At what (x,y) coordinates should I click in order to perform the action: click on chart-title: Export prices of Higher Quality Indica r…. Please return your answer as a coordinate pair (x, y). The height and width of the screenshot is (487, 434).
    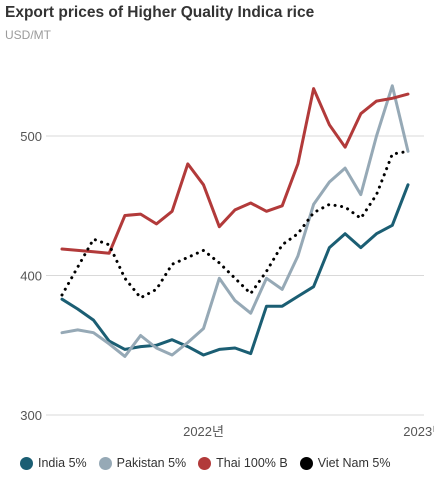
    Looking at the image, I should click on (160, 12).